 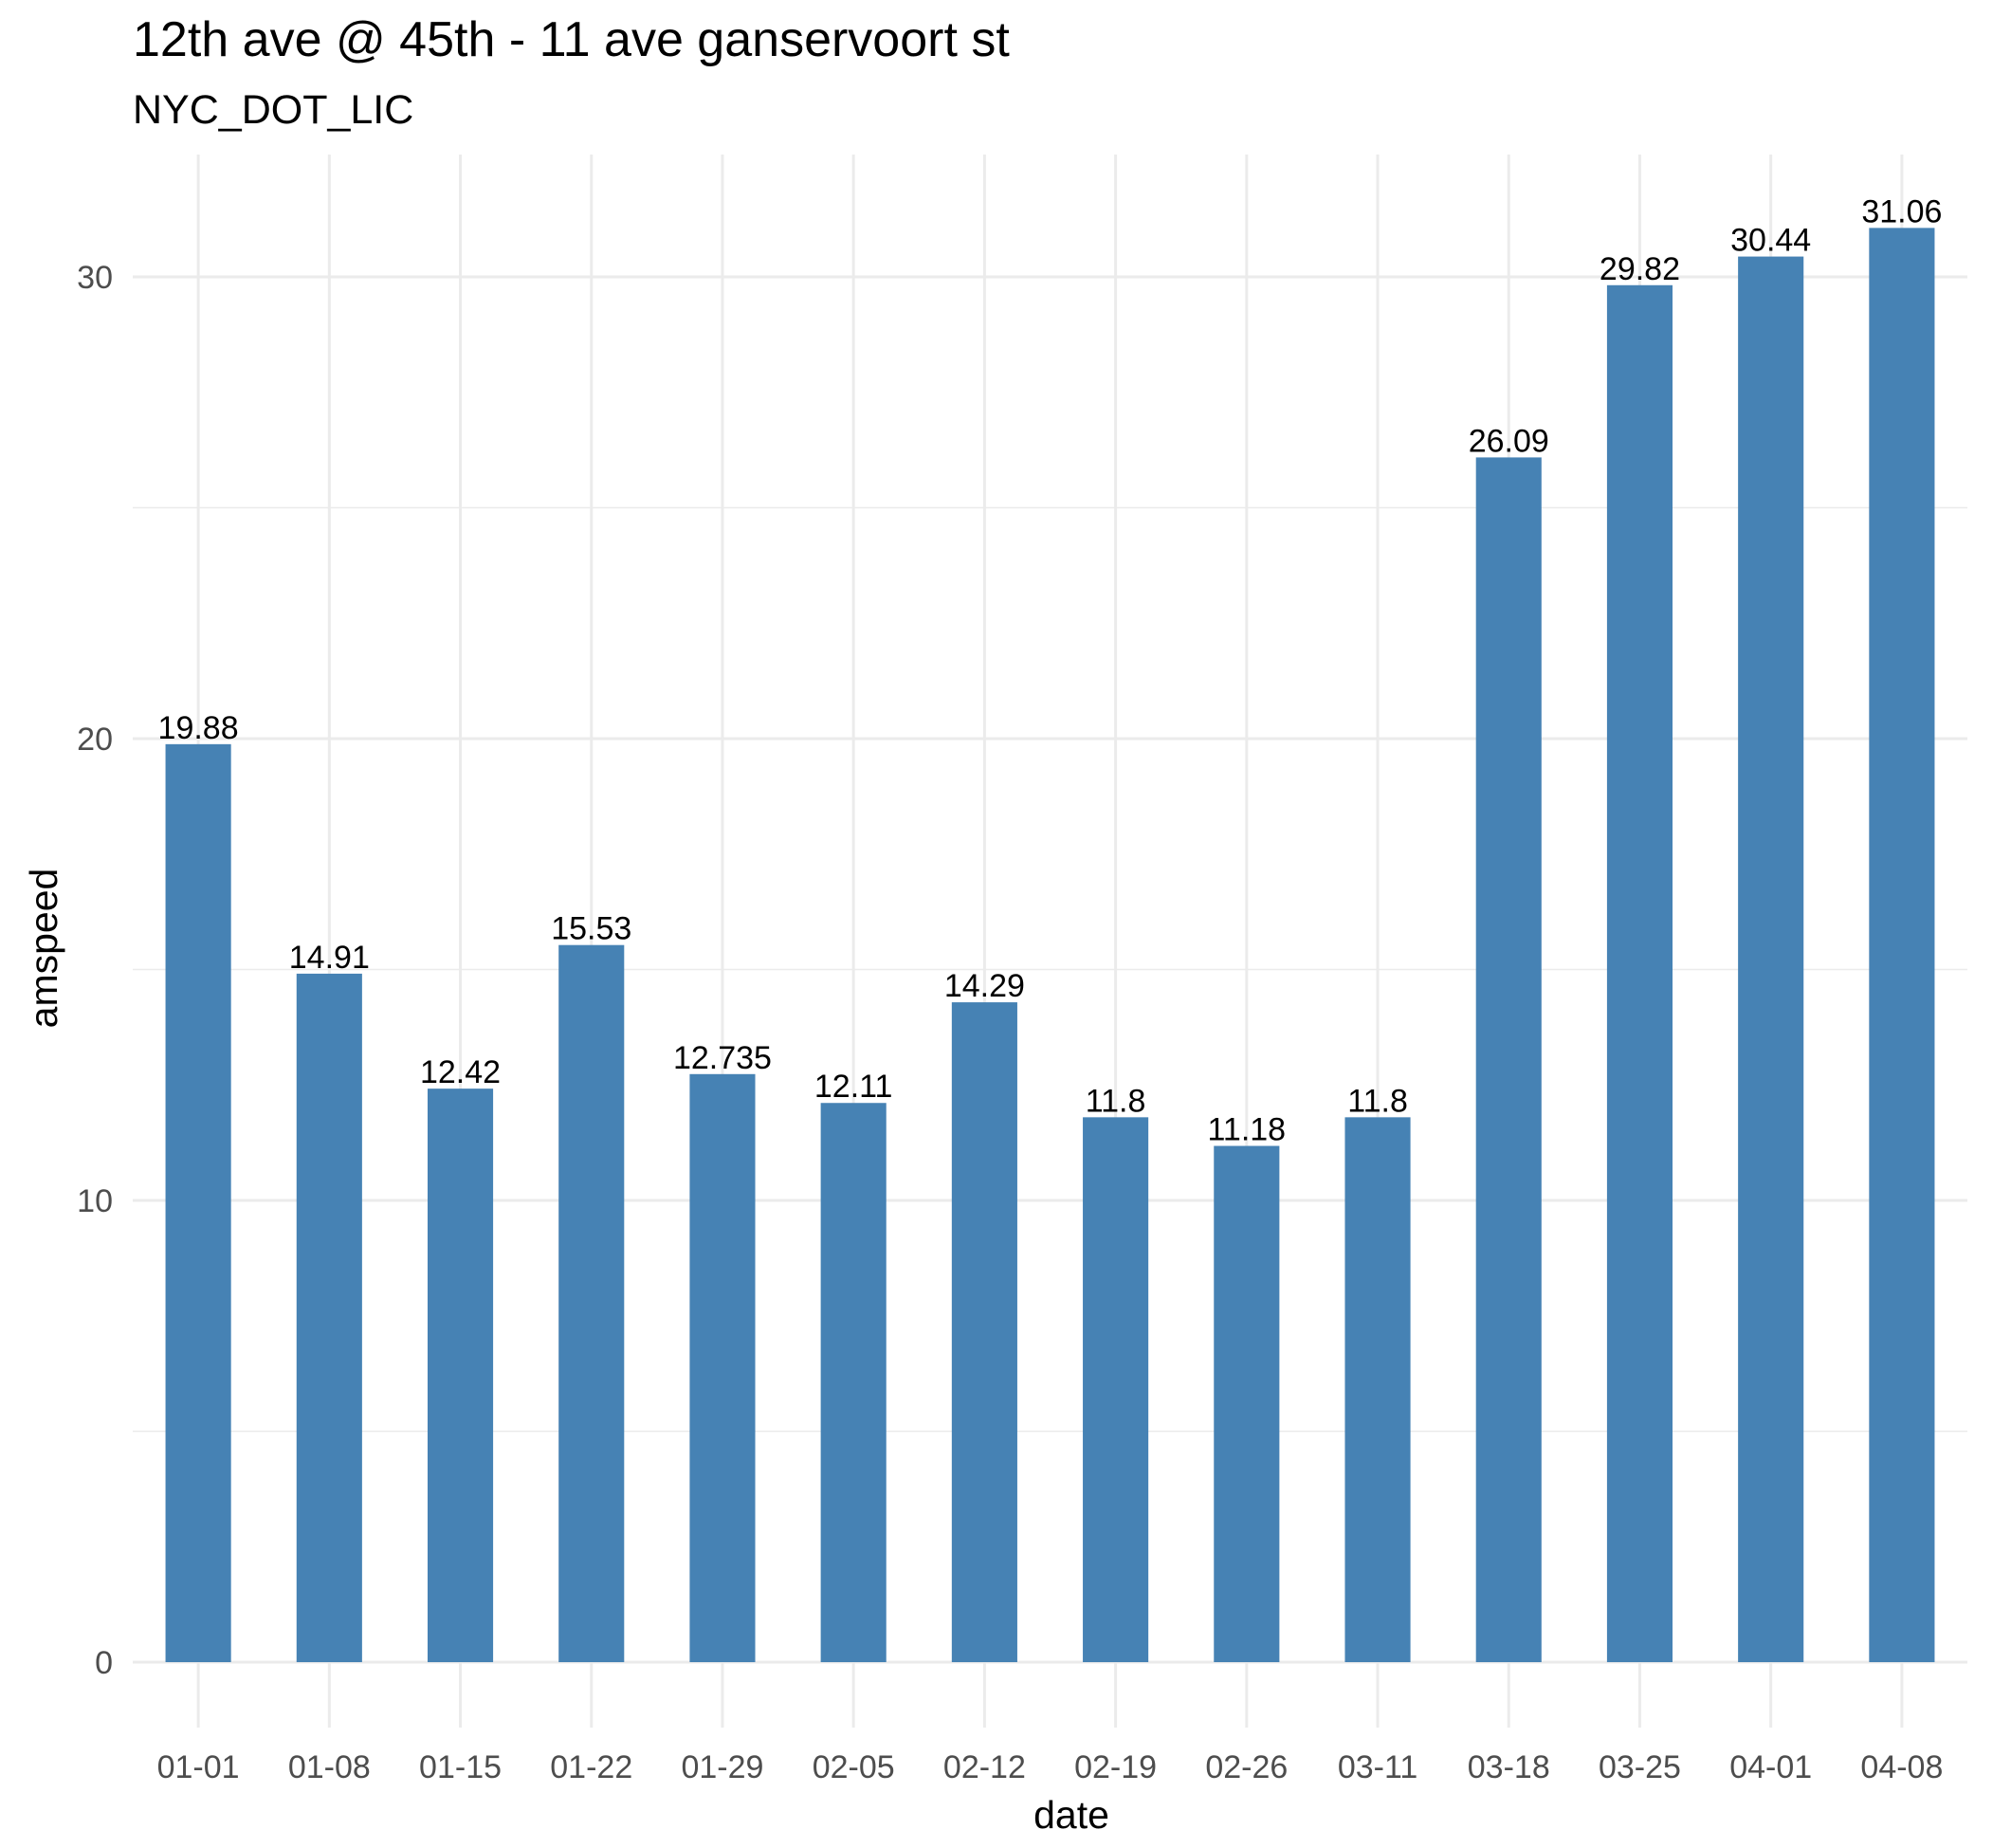 I want to click on x-axis-title: date, so click(x=1071, y=1815).